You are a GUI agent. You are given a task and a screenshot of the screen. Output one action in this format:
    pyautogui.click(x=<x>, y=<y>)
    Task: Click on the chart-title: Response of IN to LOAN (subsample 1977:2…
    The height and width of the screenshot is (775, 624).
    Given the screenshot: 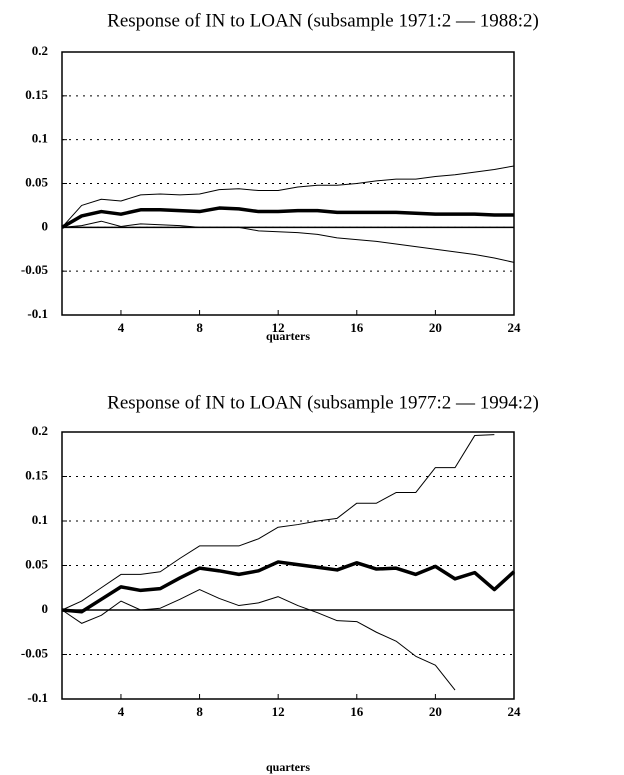 What is the action you would take?
    pyautogui.click(x=323, y=402)
    